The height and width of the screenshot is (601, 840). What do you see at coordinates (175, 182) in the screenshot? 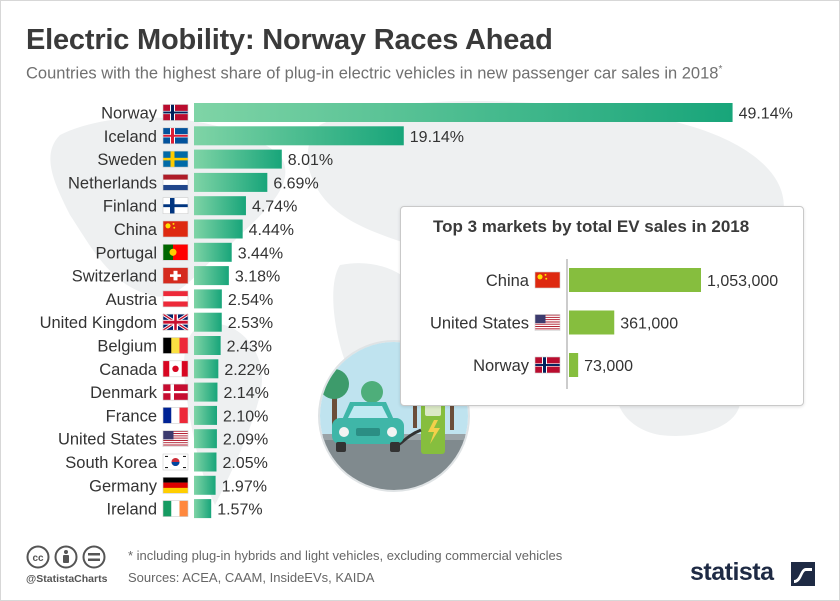
I see `flag-netherlands` at bounding box center [175, 182].